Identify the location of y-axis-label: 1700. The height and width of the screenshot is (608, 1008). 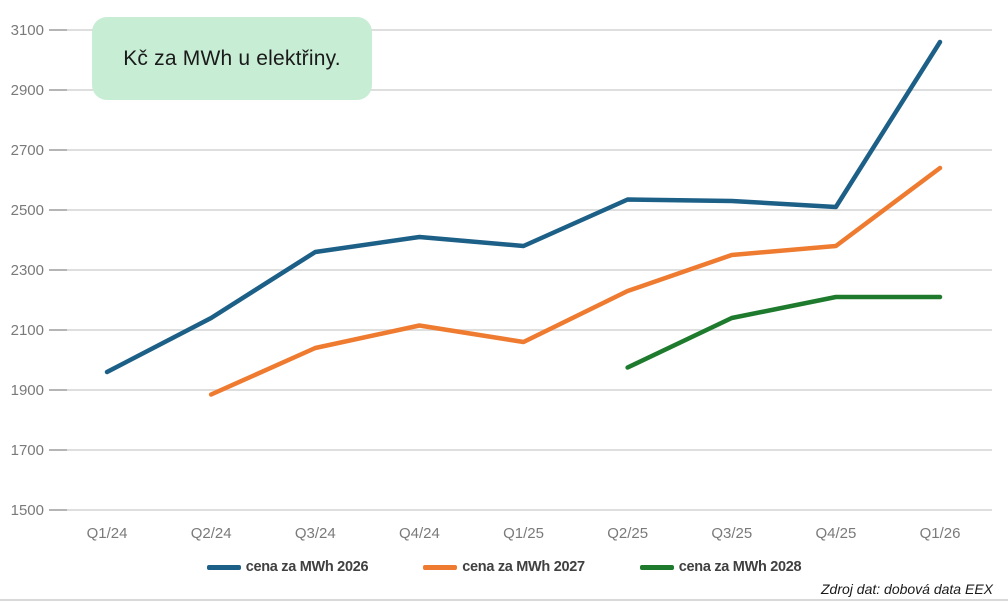
(27, 450).